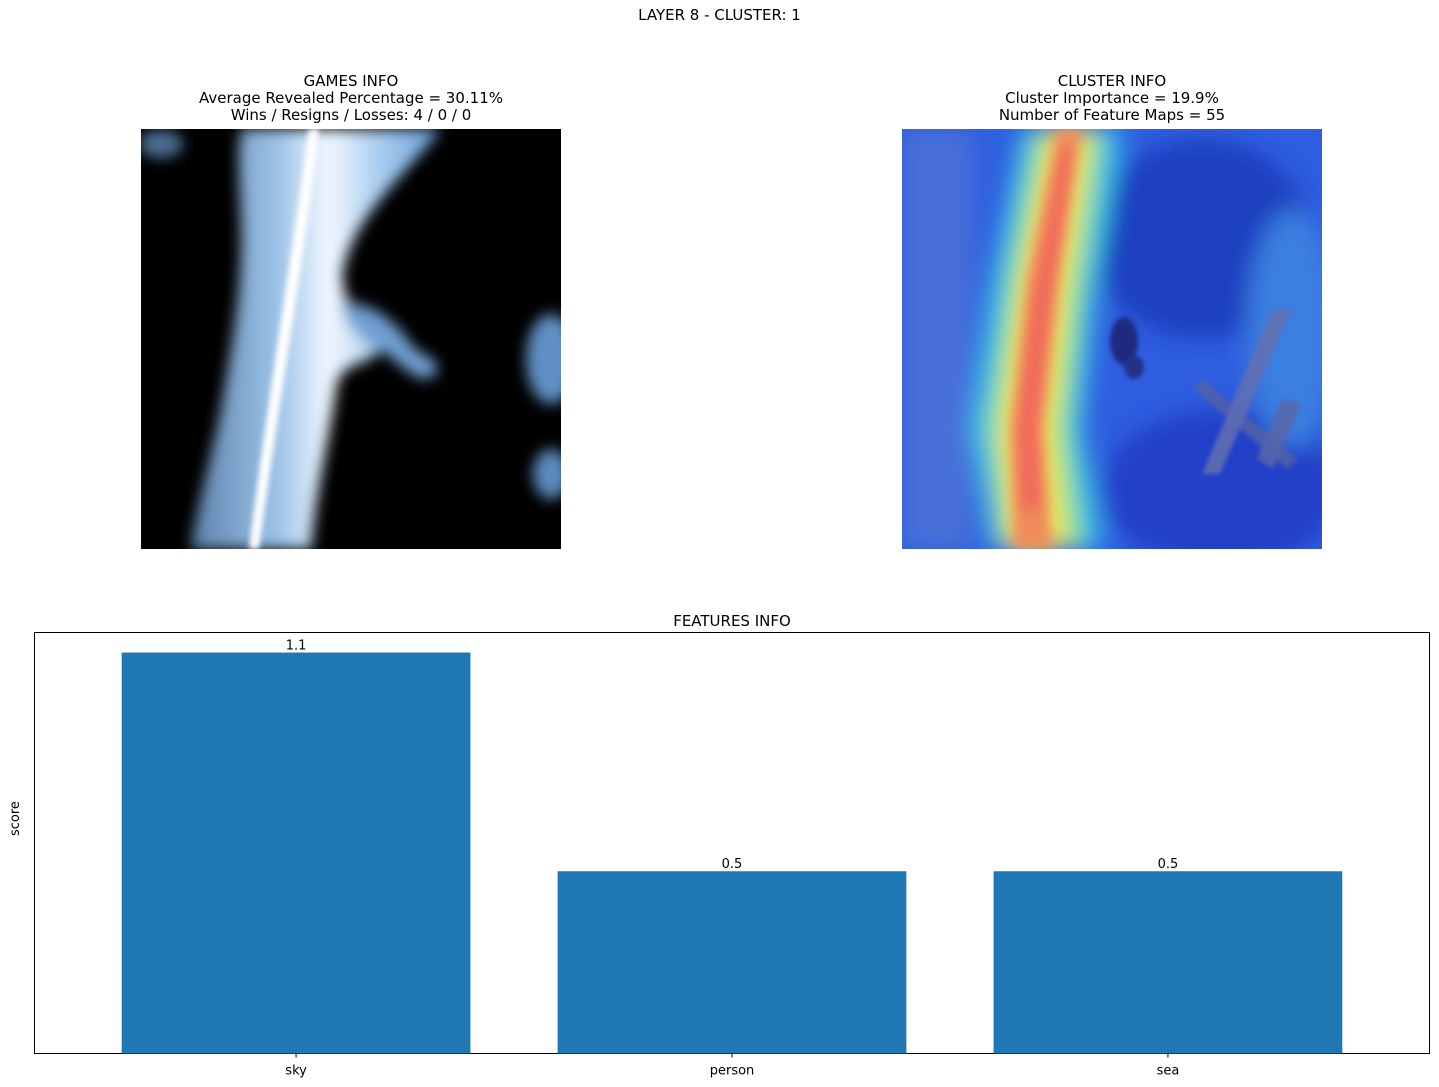 The image size is (1439, 1087). I want to click on games-info-heading: GAMES INFO, so click(351, 81).